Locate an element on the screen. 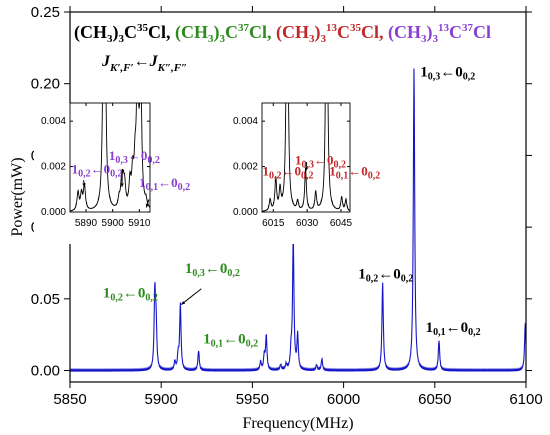 This screenshot has height=435, width=550. x-tick-label: 5850 is located at coordinates (69, 399).